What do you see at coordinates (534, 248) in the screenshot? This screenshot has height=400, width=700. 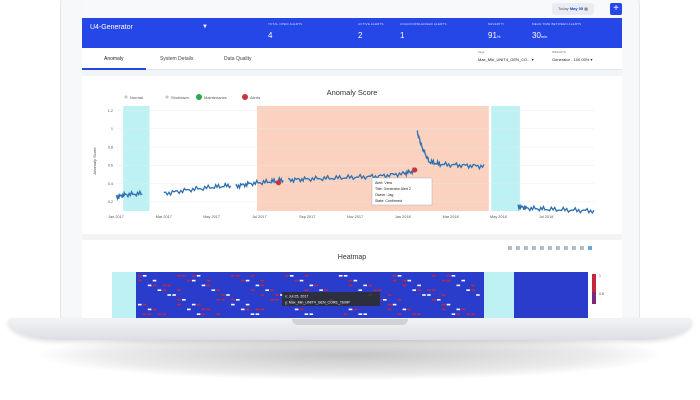 I see `zoom-in-icon` at bounding box center [534, 248].